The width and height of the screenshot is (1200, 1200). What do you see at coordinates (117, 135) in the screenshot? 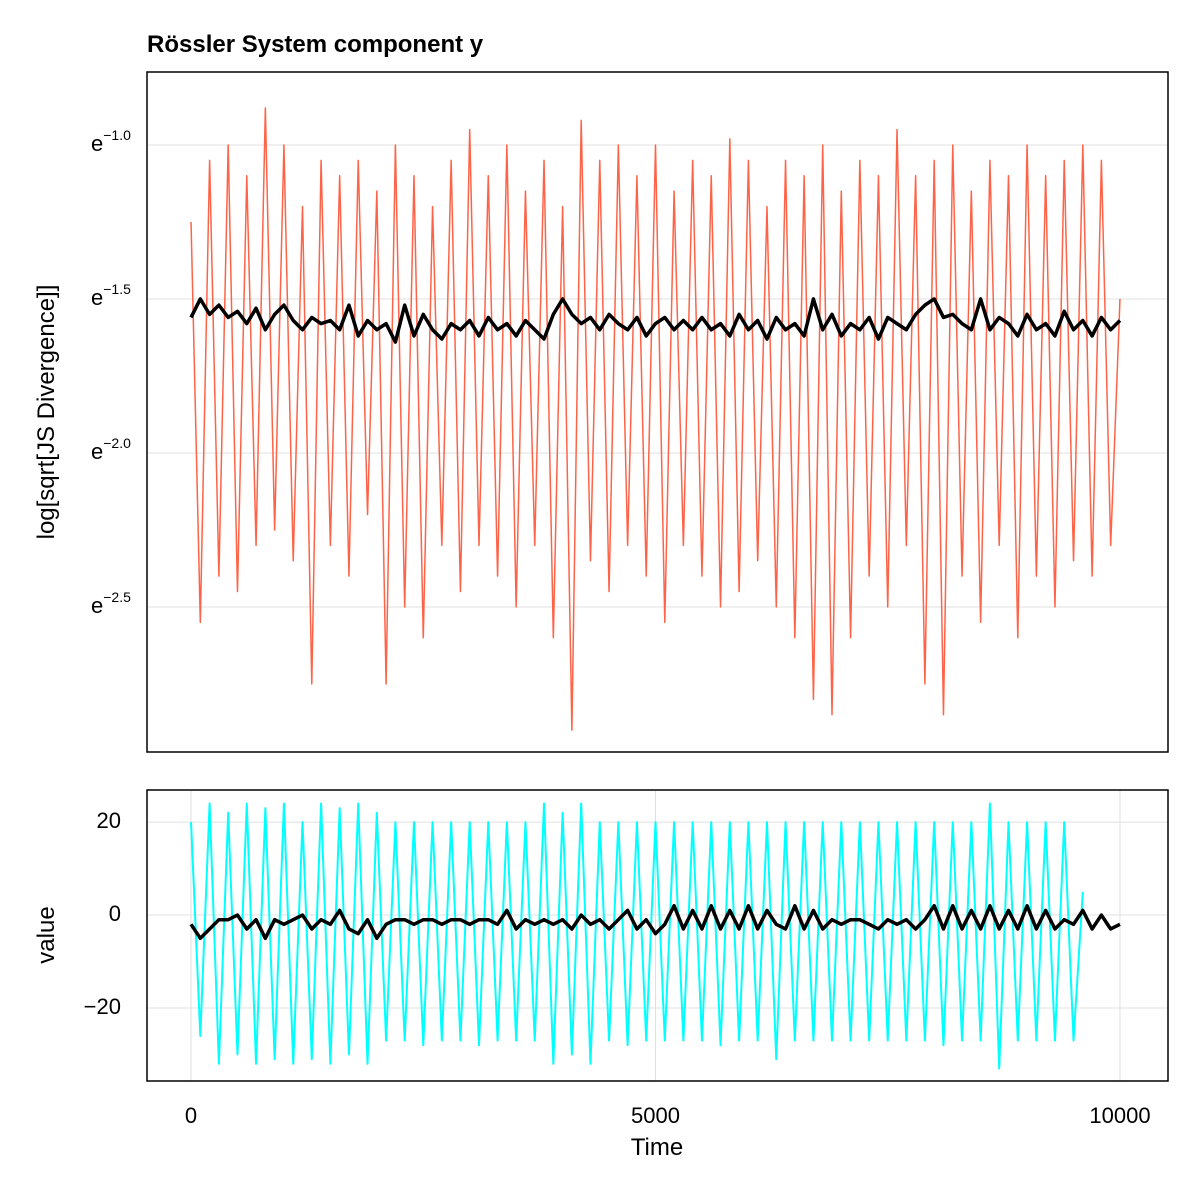
I see `tick-exponent: −1.0` at bounding box center [117, 135].